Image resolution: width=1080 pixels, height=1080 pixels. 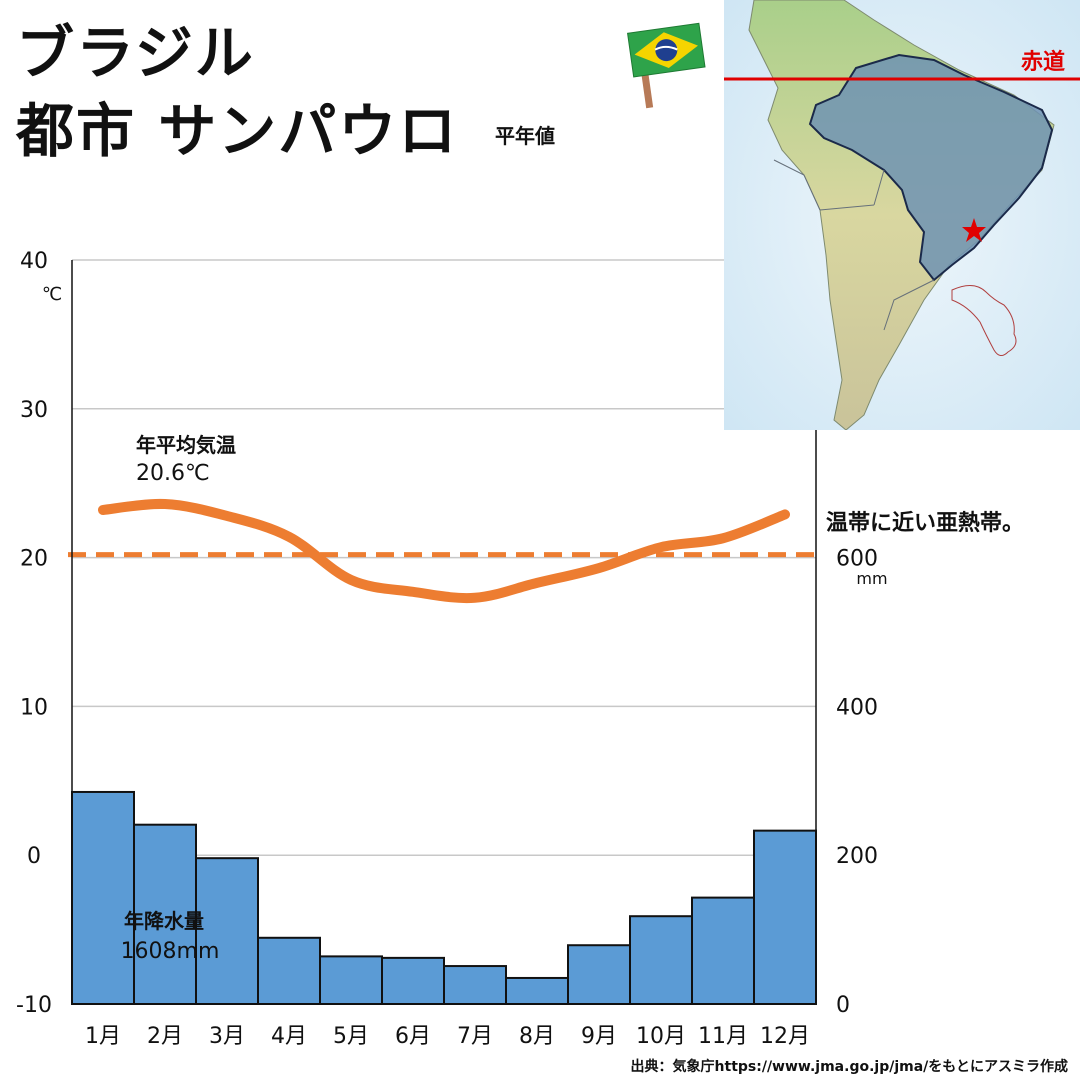 I want to click on left-tick-label: 40, so click(x=34, y=261).